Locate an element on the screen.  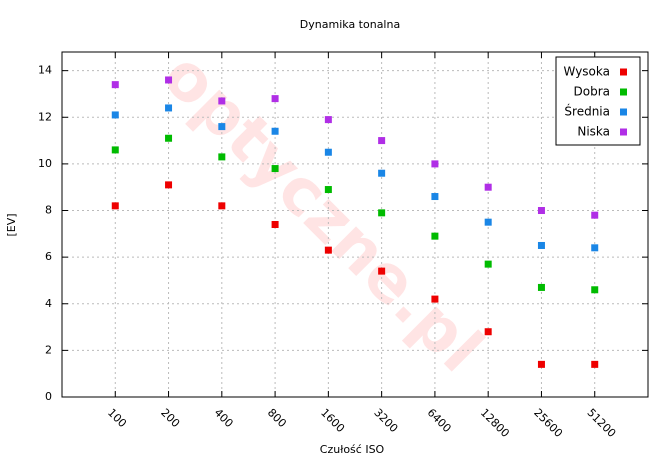
y-axis-label: [EV] is located at coordinates (11, 224).